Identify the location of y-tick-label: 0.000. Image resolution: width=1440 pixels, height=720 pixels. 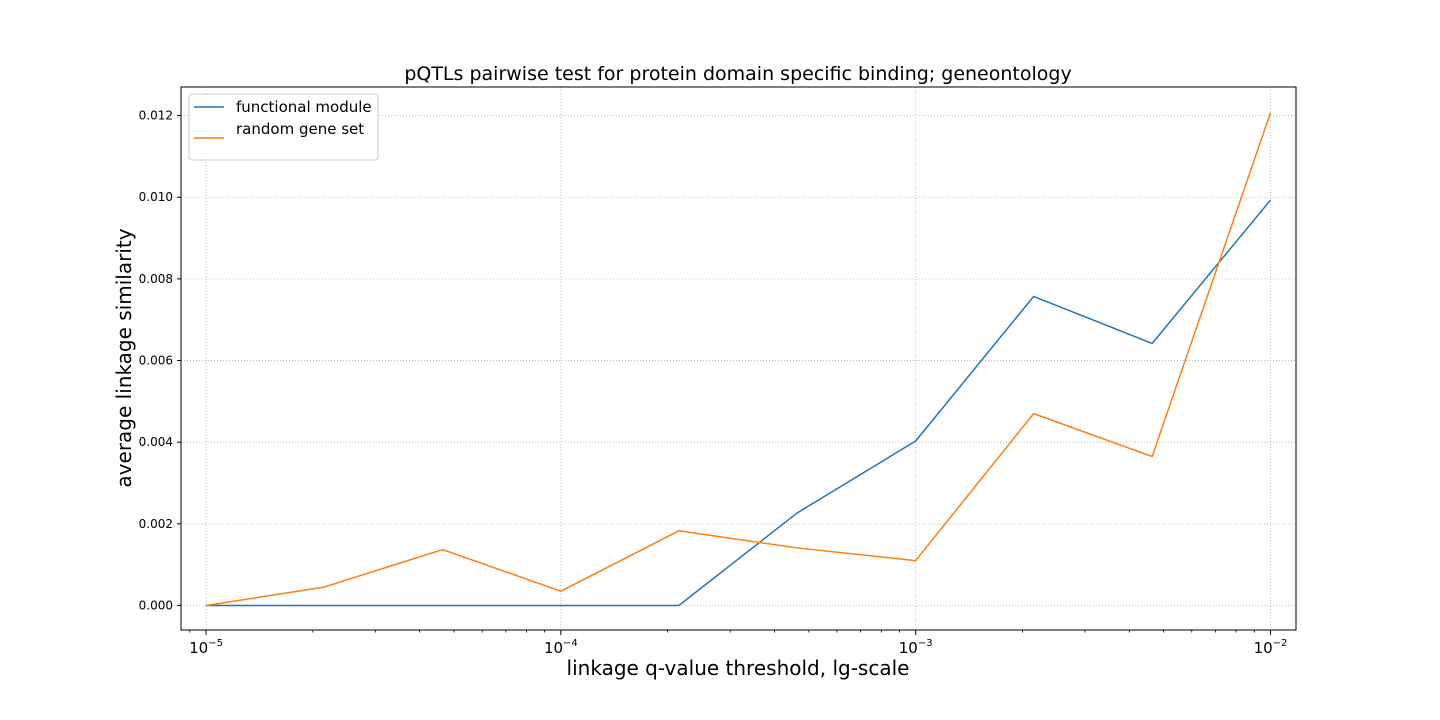
(156, 606).